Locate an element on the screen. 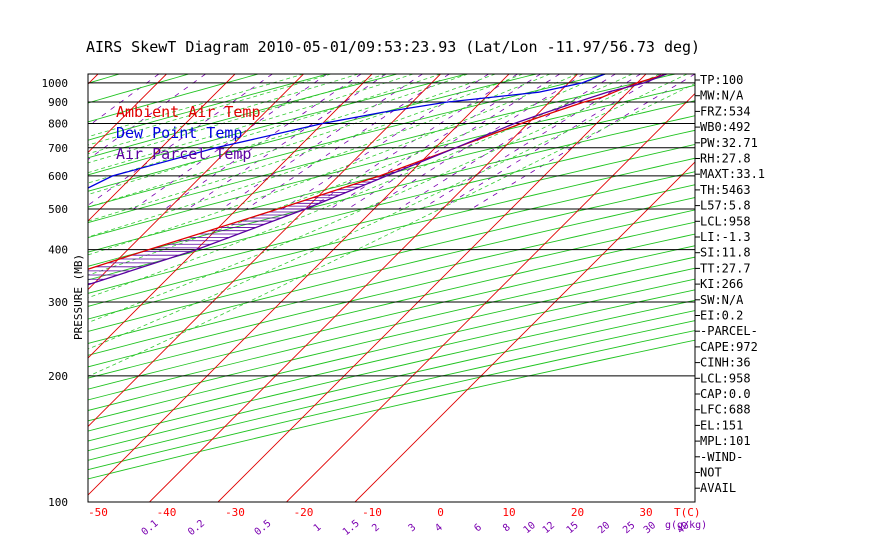  pressure-tick-label: 300 is located at coordinates (58, 302).